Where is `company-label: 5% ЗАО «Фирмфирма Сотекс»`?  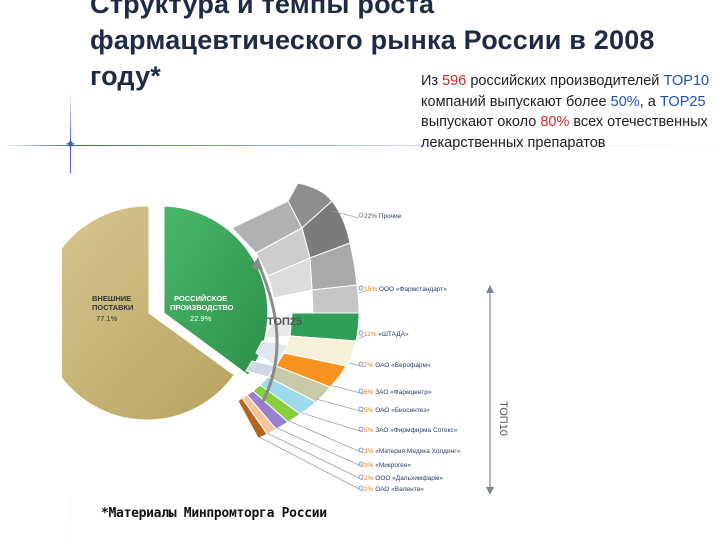 company-label: 5% ЗАО «Фирмфирма Сотекс» is located at coordinates (411, 430).